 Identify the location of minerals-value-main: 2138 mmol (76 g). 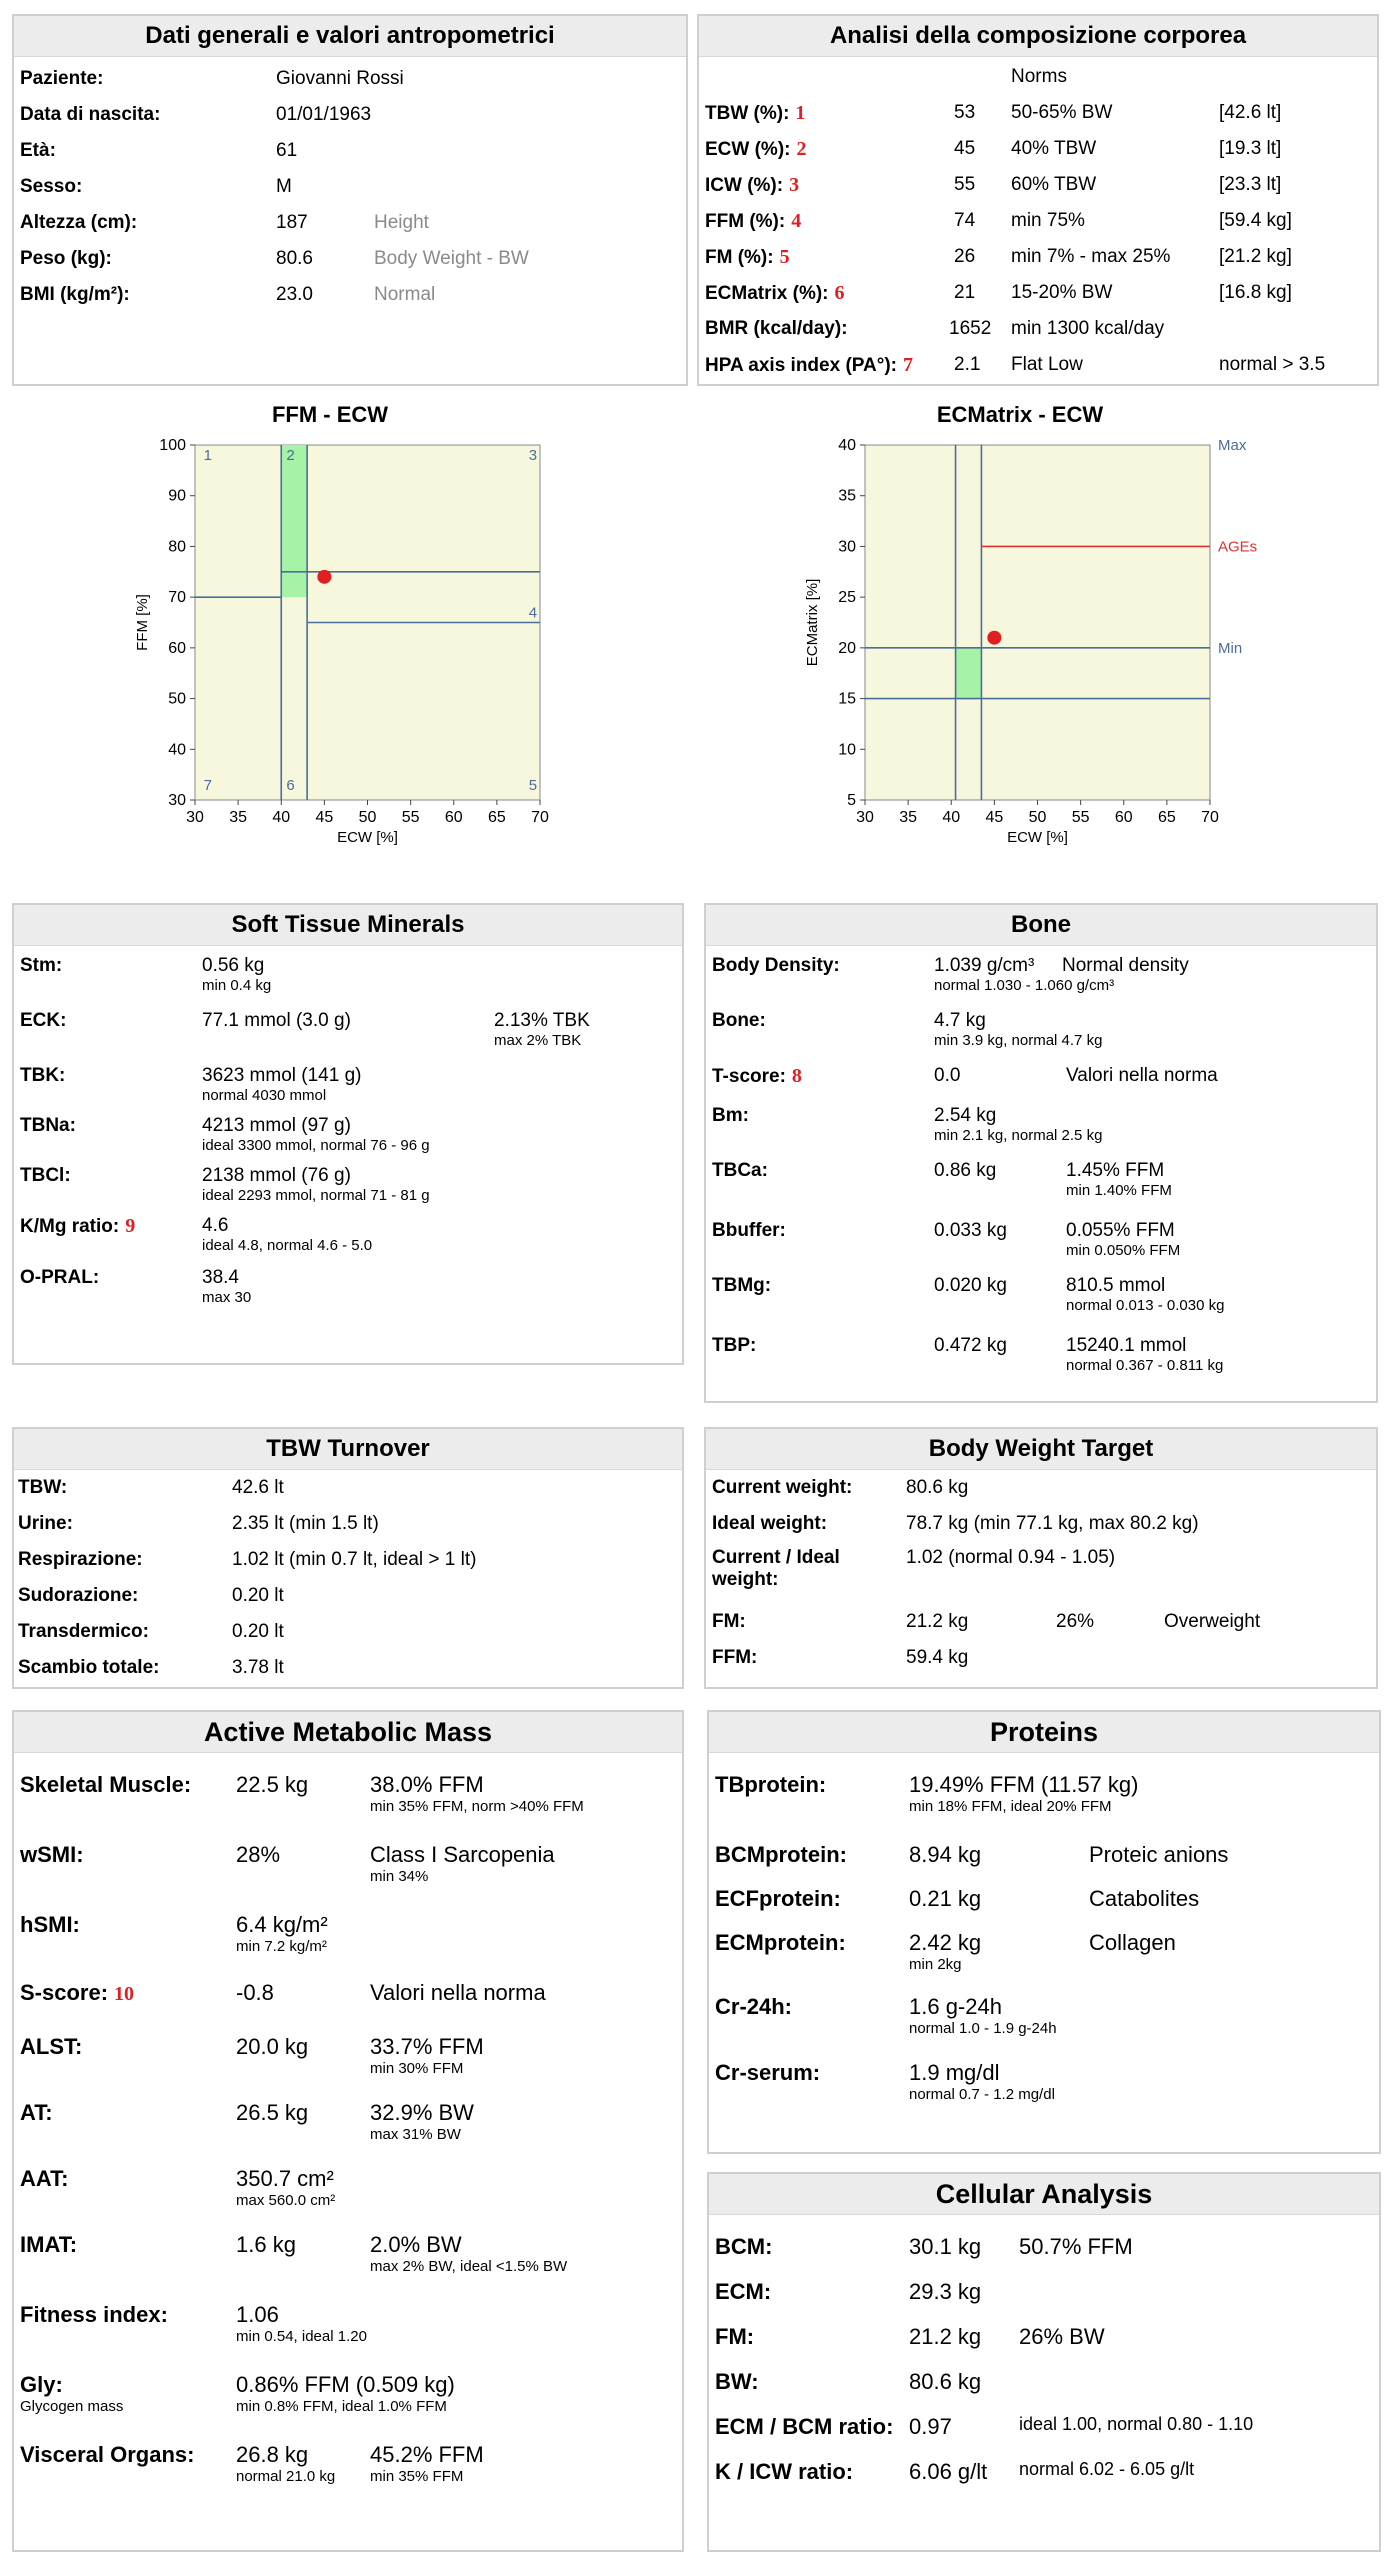
(276, 1175).